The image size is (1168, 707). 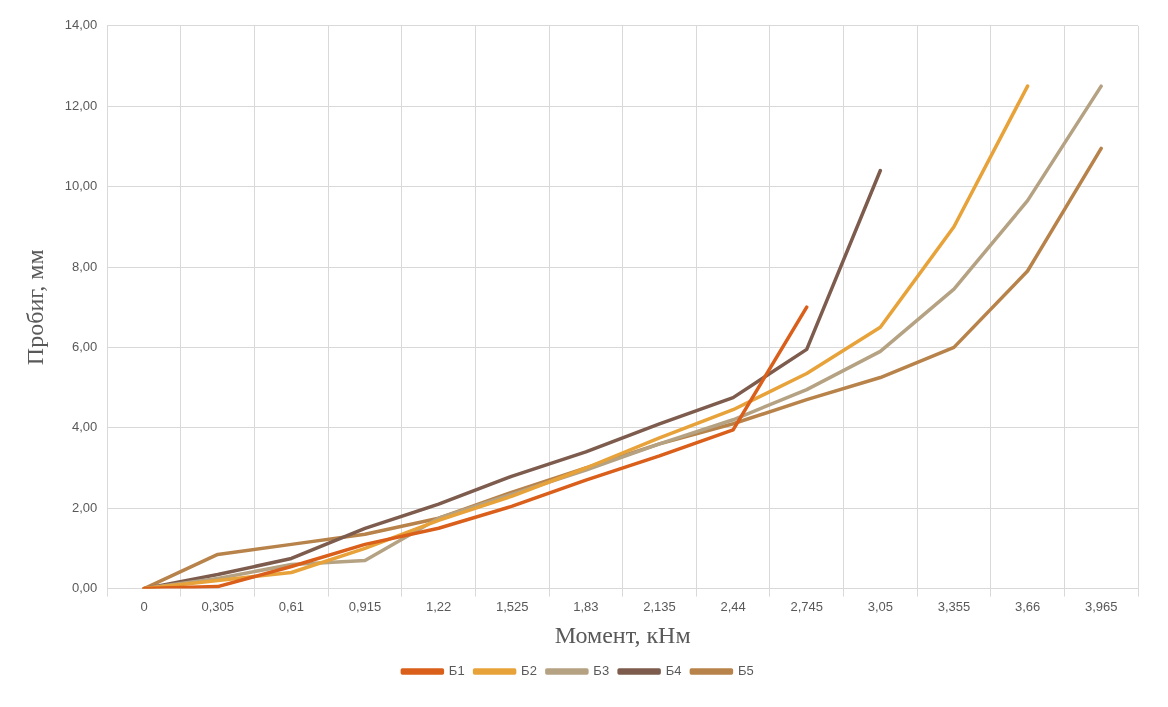 What do you see at coordinates (880, 606) in the screenshot?
I see `x-tick-label: 3,05` at bounding box center [880, 606].